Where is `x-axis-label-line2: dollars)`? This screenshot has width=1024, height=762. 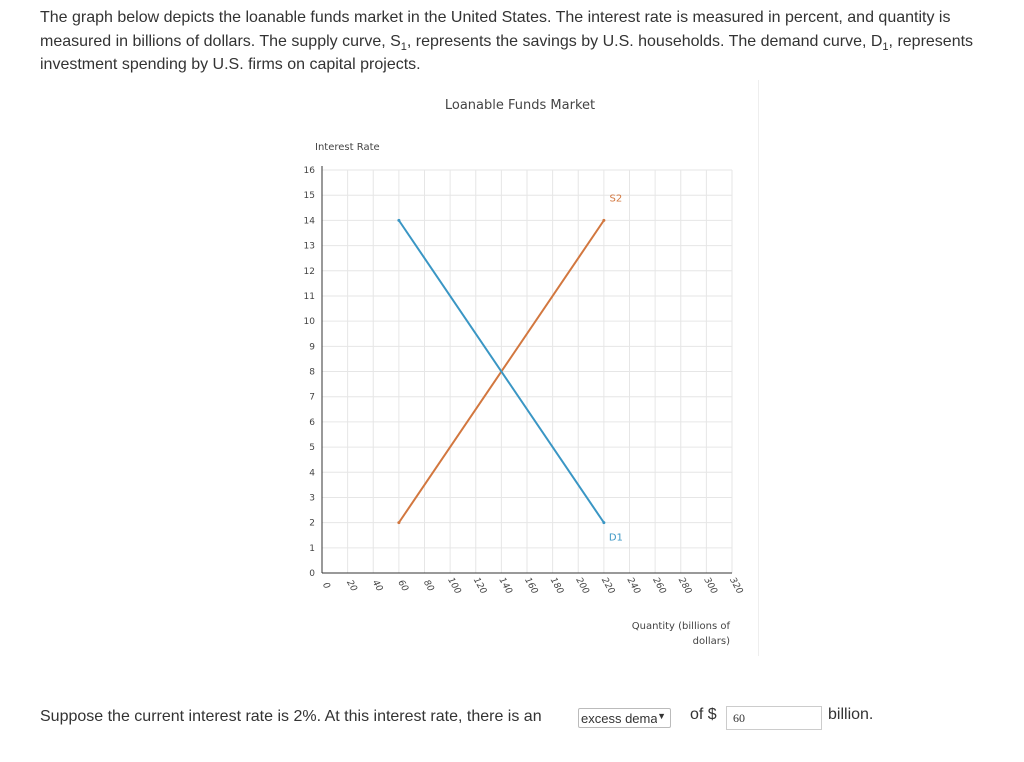 x-axis-label-line2: dollars) is located at coordinates (711, 641).